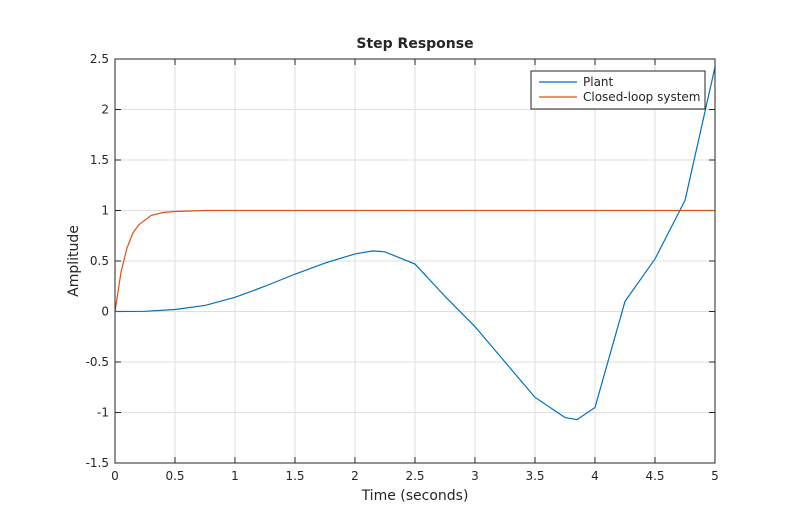 Image resolution: width=790 pixels, height=521 pixels. I want to click on y-tick-label: 1, so click(105, 211).